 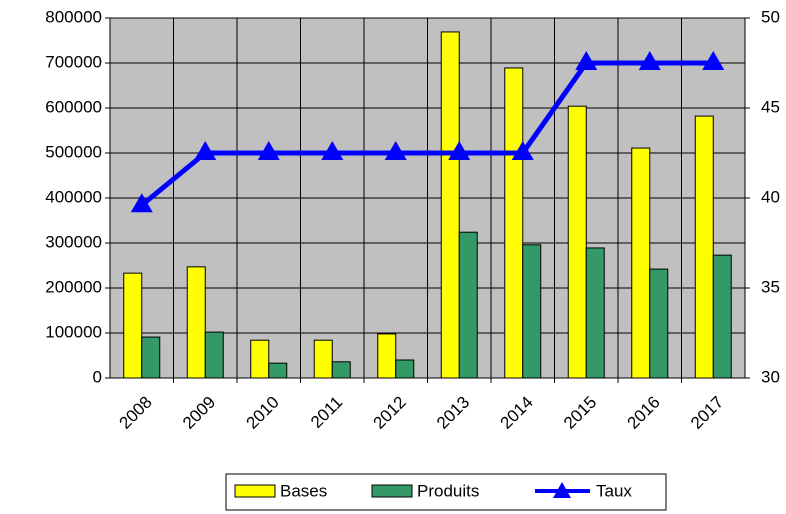 I want to click on x-tick-label: 2015, so click(x=580, y=413).